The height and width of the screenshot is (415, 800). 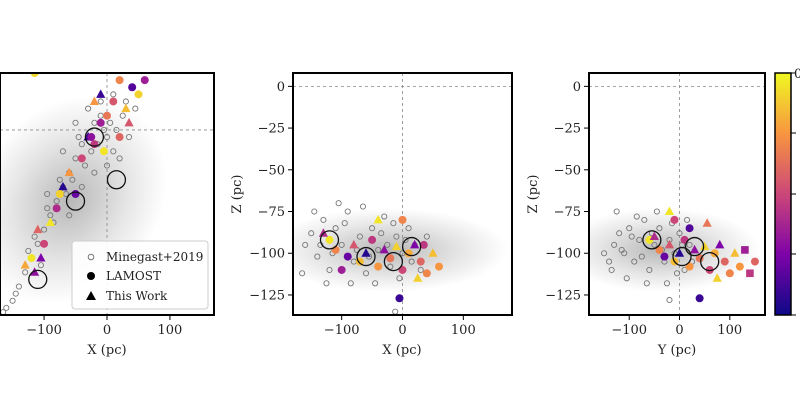 What do you see at coordinates (91, 276) in the screenshot?
I see `legend-marker-lamost` at bounding box center [91, 276].